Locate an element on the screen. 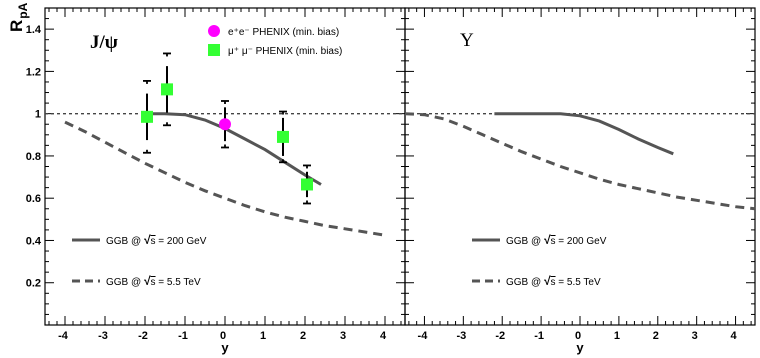  legend-mumu-marker is located at coordinates (214, 50).